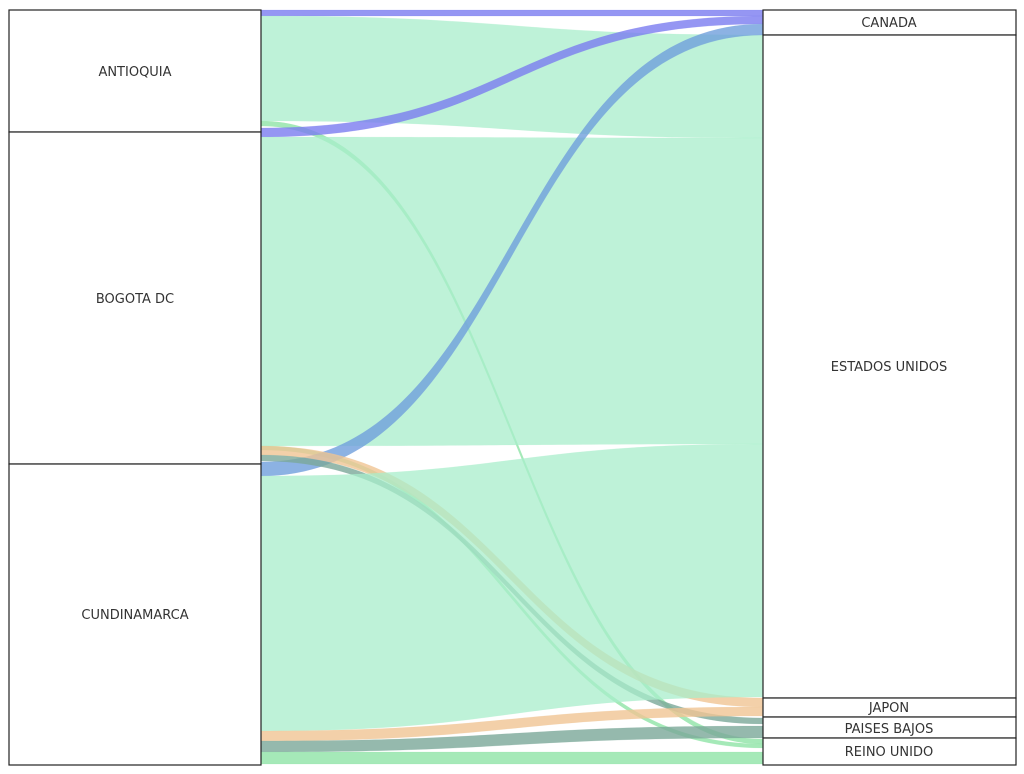 The image size is (1024, 774). What do you see at coordinates (512, 758) in the screenshot?
I see `flow-cundinamarca-reino-unido` at bounding box center [512, 758].